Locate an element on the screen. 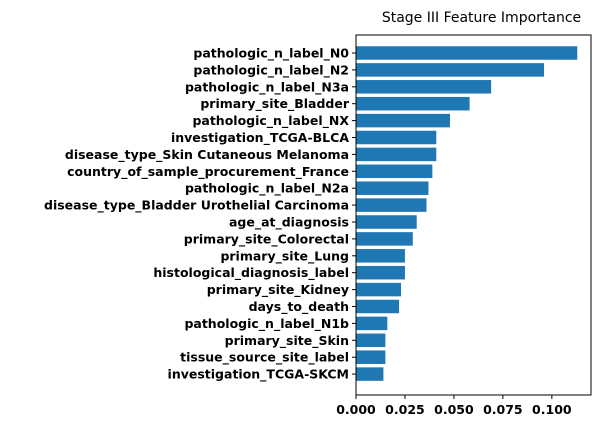  category-label-8: country_of_sample_procurement_France is located at coordinates (208, 172).